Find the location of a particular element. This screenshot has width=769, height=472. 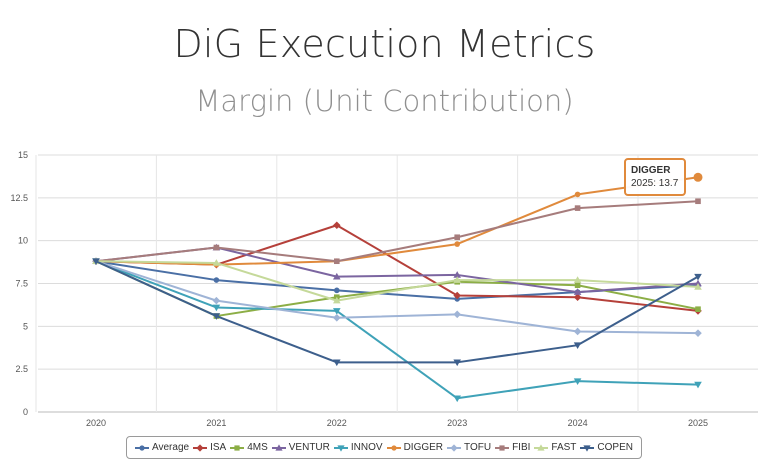

legend-label: Average is located at coordinates (171, 447).